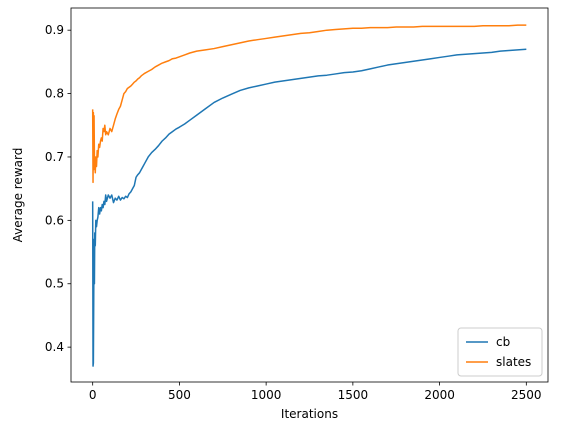 Image resolution: width=567 pixels, height=432 pixels. Describe the element at coordinates (179, 395) in the screenshot. I see `x-tick-label: 500` at that location.